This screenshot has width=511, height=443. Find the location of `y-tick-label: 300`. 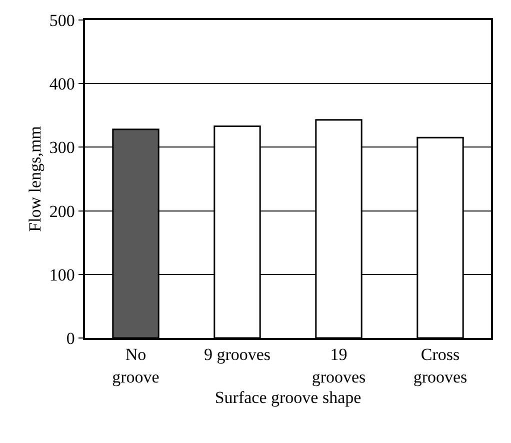

y-tick-label: 300 is located at coordinates (62, 148).